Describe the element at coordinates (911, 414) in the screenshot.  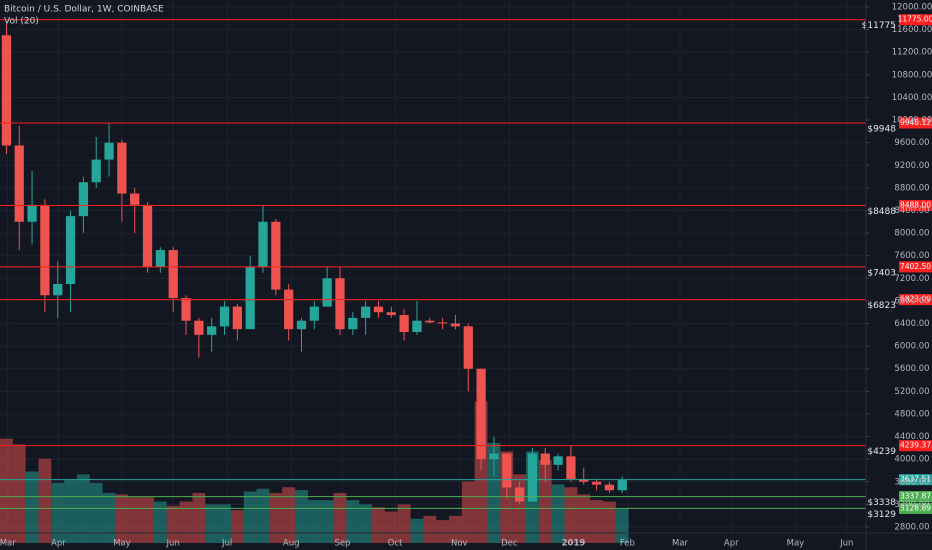
I see `y-tick-label: 4800.00` at that location.